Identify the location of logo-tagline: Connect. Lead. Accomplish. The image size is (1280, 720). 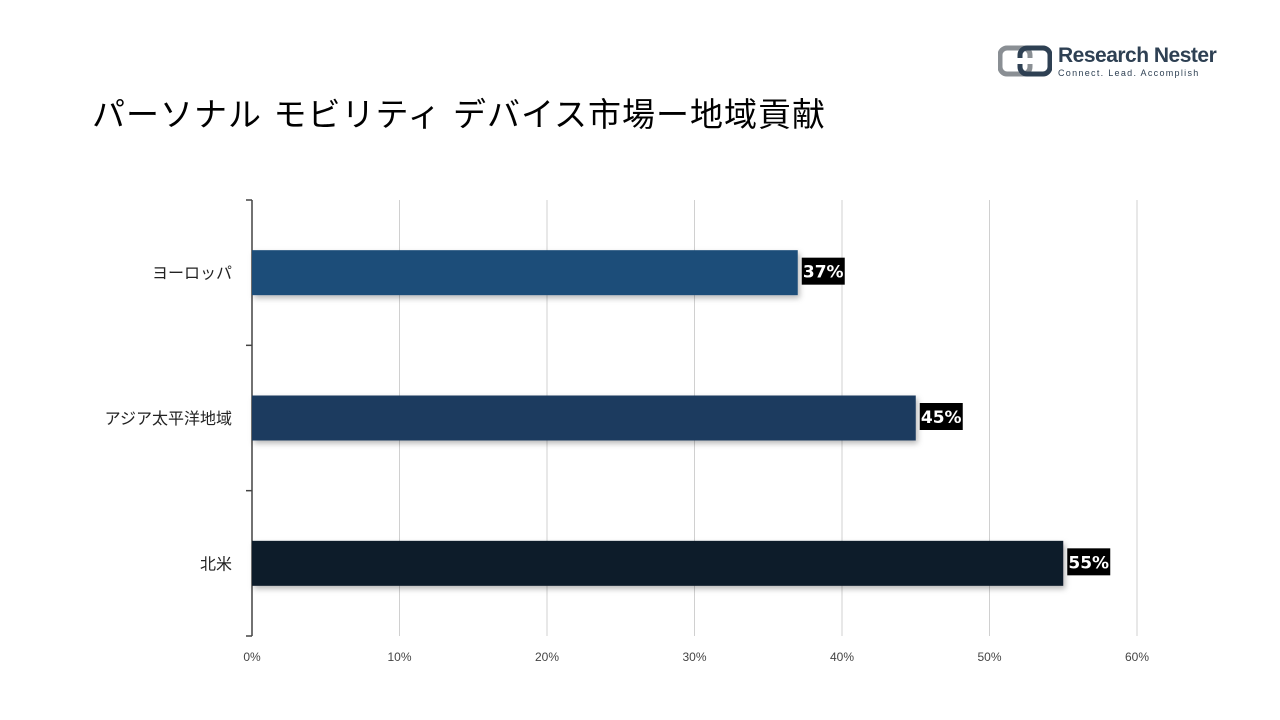
(1129, 72).